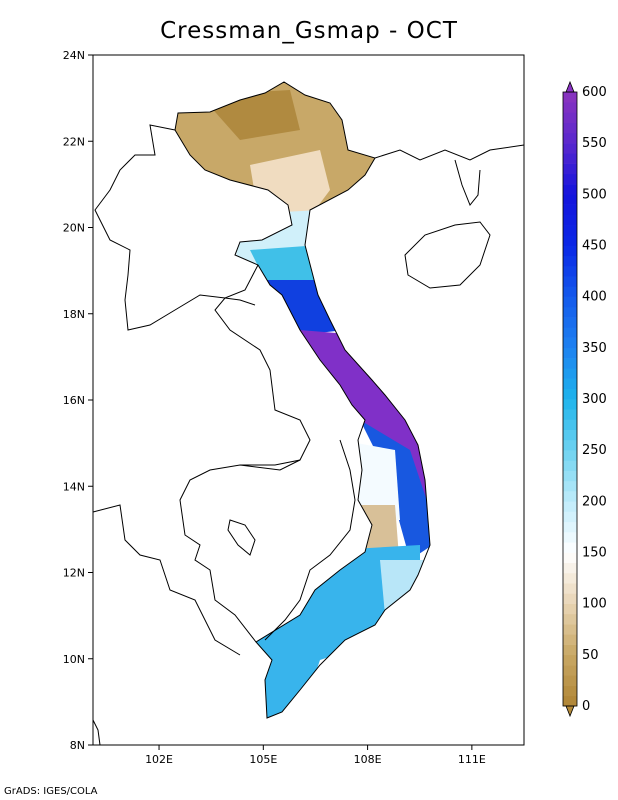  Describe the element at coordinates (594, 501) in the screenshot. I see `colorbar-label: 200` at that location.